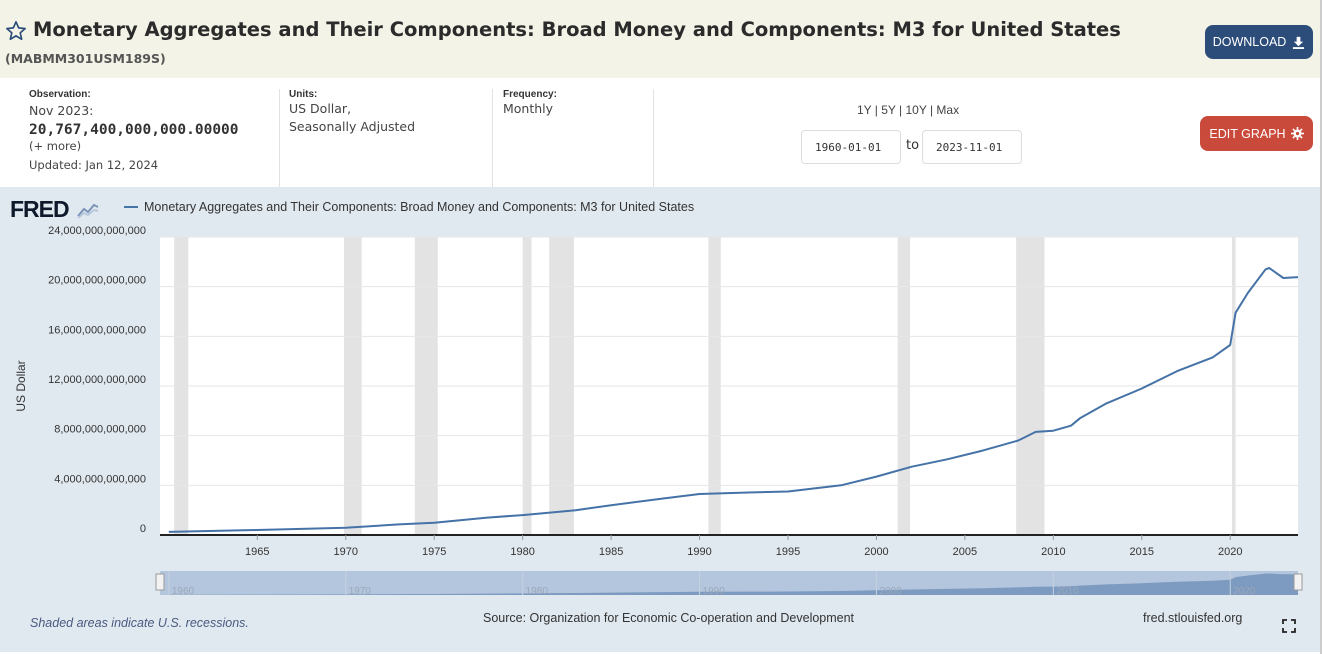 The height and width of the screenshot is (654, 1322). What do you see at coordinates (257, 552) in the screenshot?
I see `x-tick-label: 1965` at bounding box center [257, 552].